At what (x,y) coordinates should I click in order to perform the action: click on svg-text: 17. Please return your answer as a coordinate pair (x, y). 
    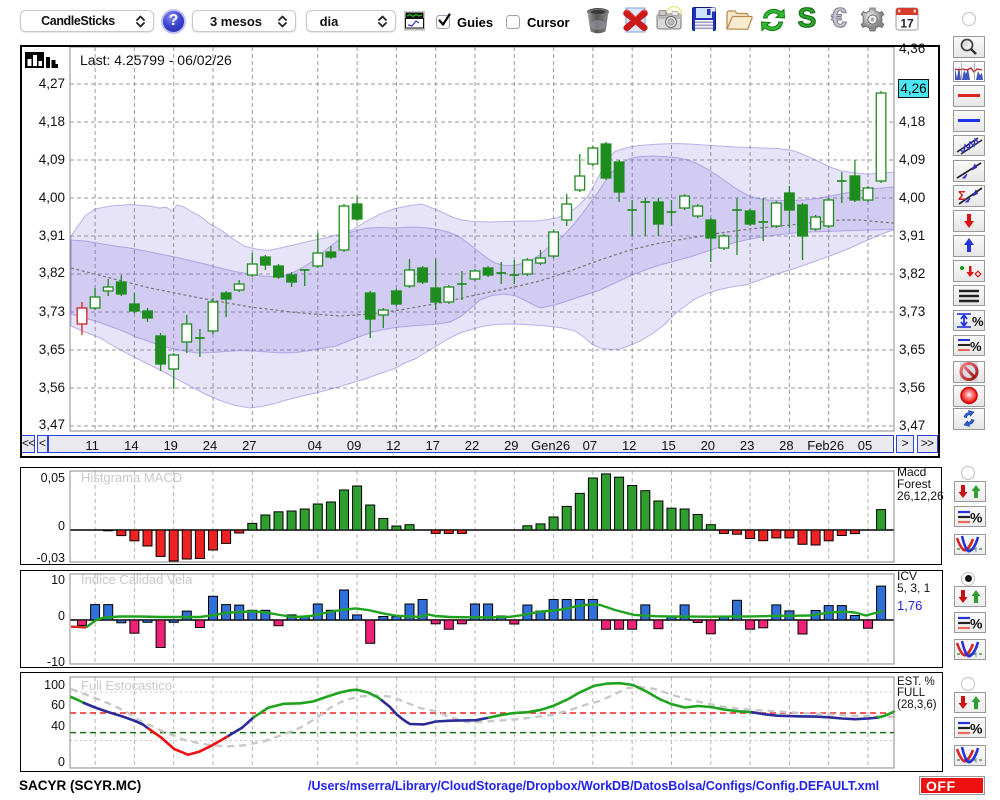
    Looking at the image, I should click on (907, 24).